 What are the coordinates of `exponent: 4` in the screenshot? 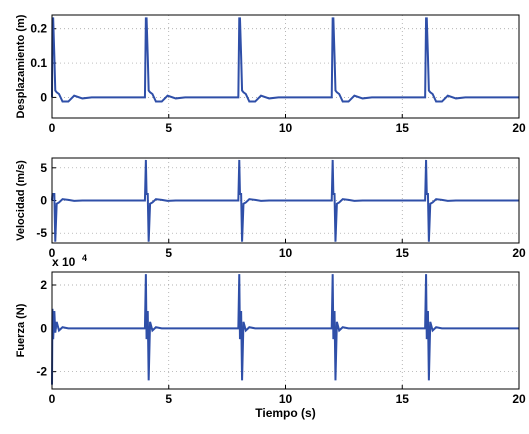 It's located at (84, 258).